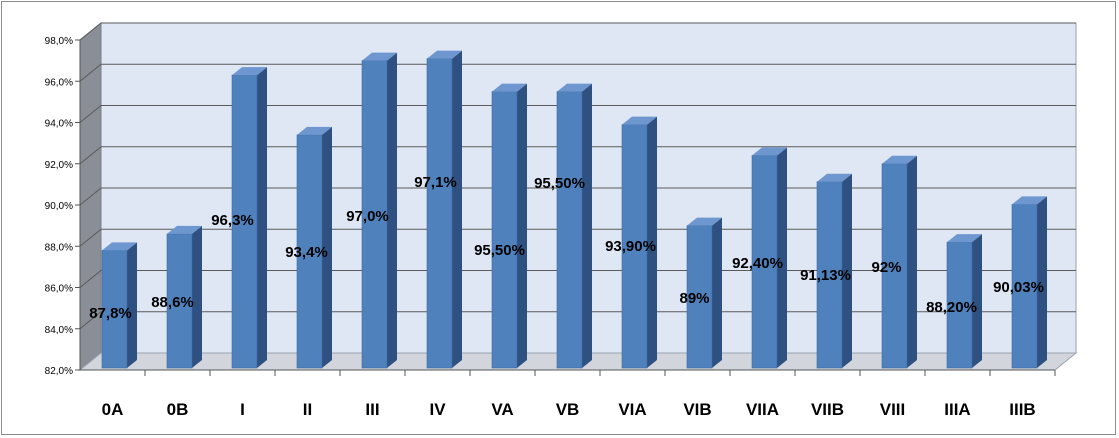  I want to click on data-label: 97,1%, so click(435, 182).